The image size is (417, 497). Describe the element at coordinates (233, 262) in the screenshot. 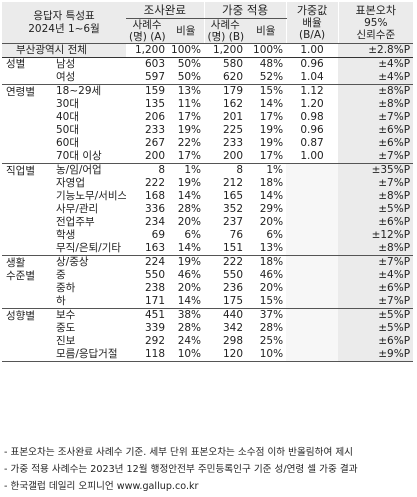

I see `count-b: 222` at that location.